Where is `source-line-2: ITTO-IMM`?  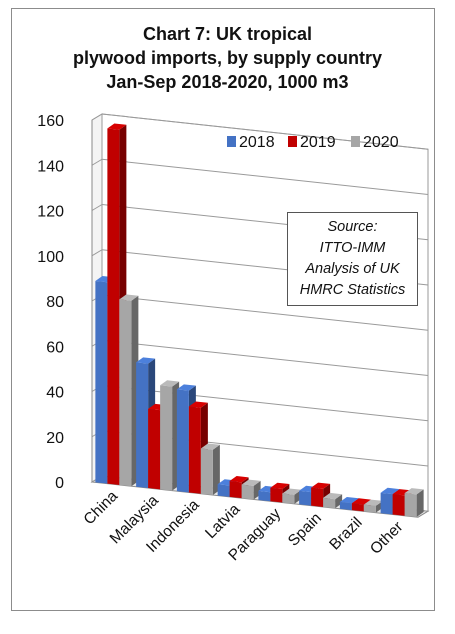
source-line-2: ITTO-IMM is located at coordinates (352, 248).